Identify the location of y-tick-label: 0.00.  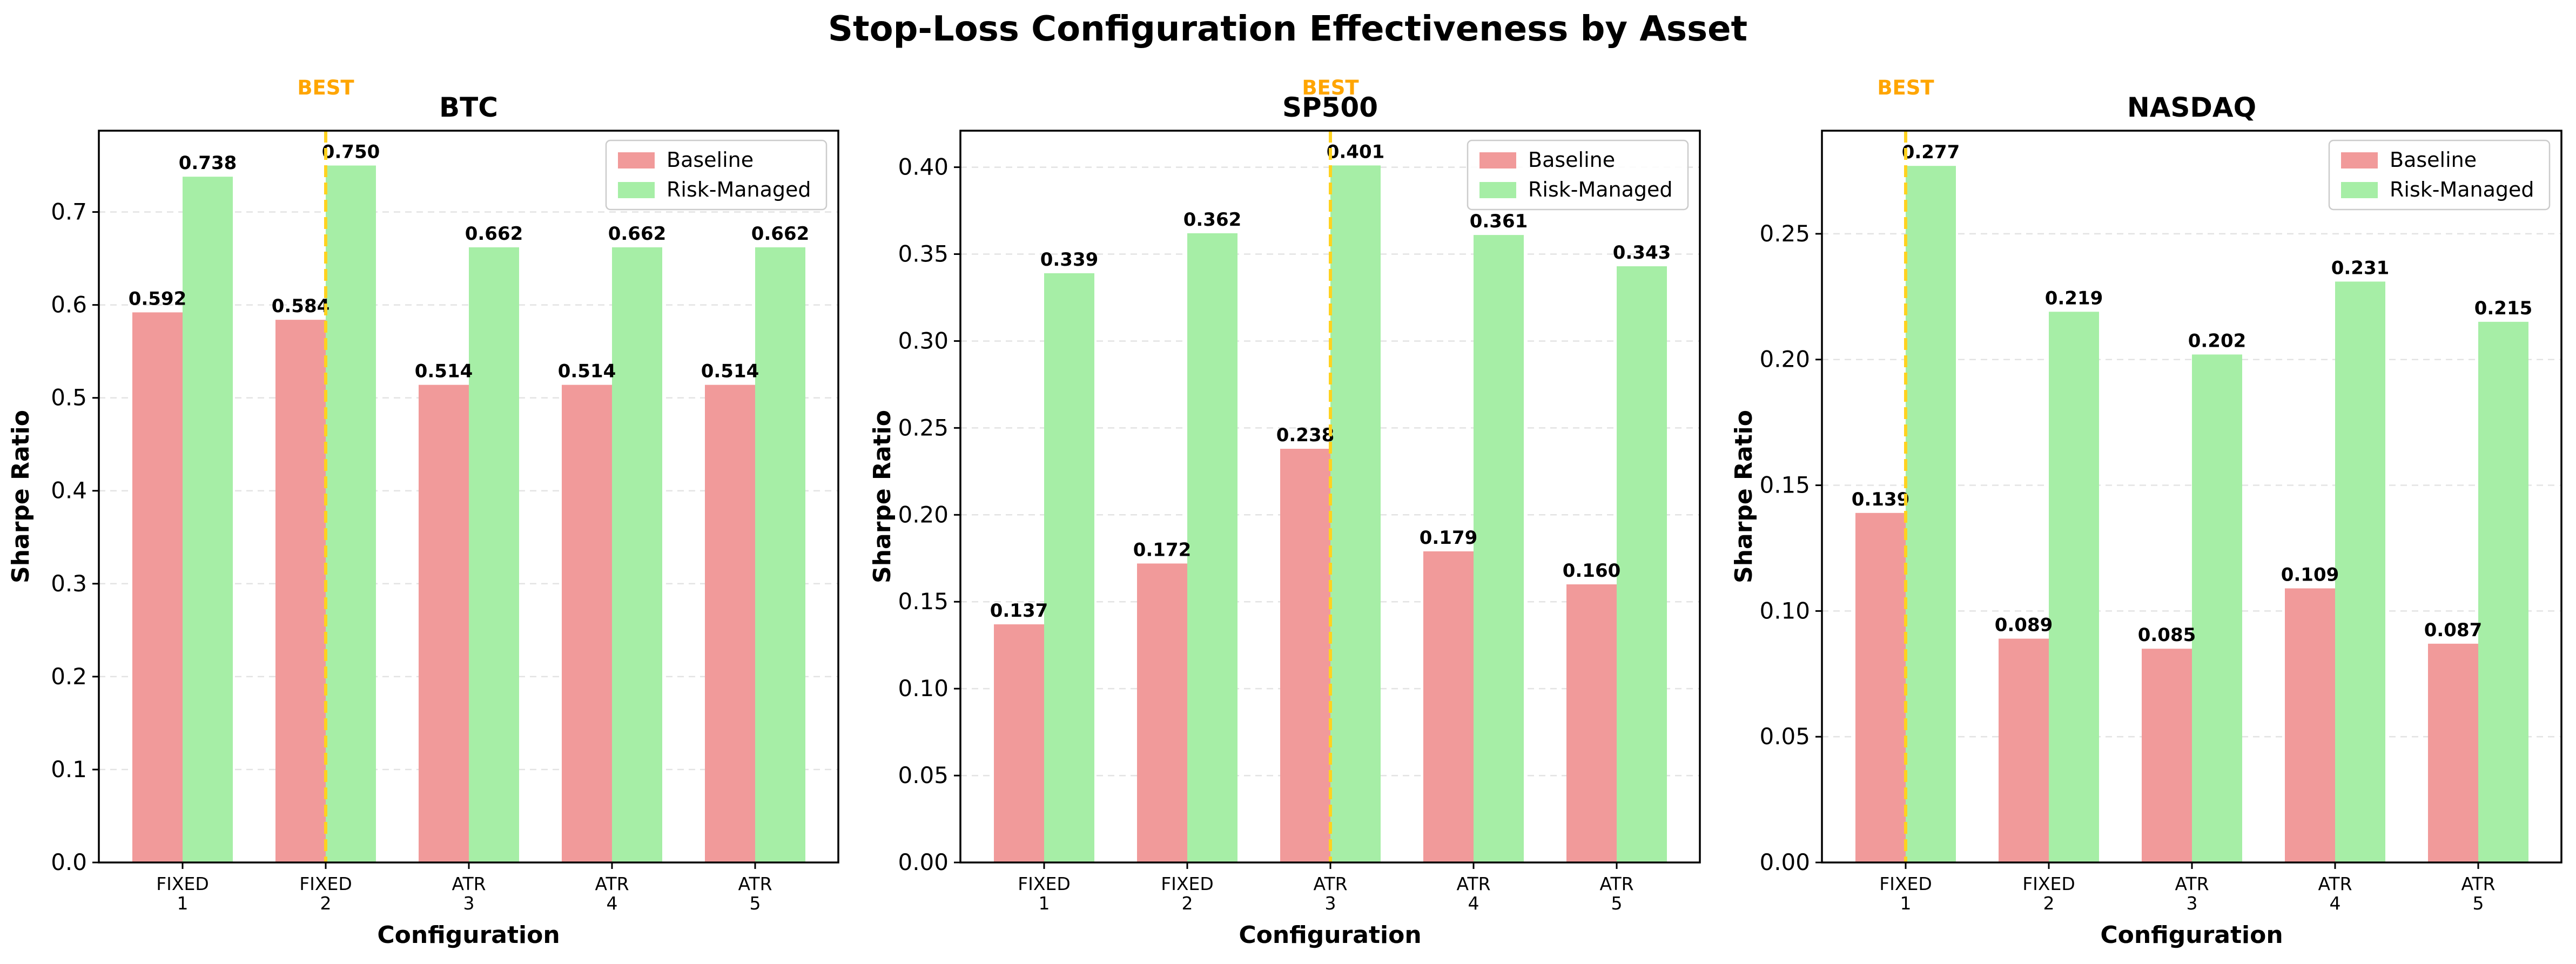
(923, 862).